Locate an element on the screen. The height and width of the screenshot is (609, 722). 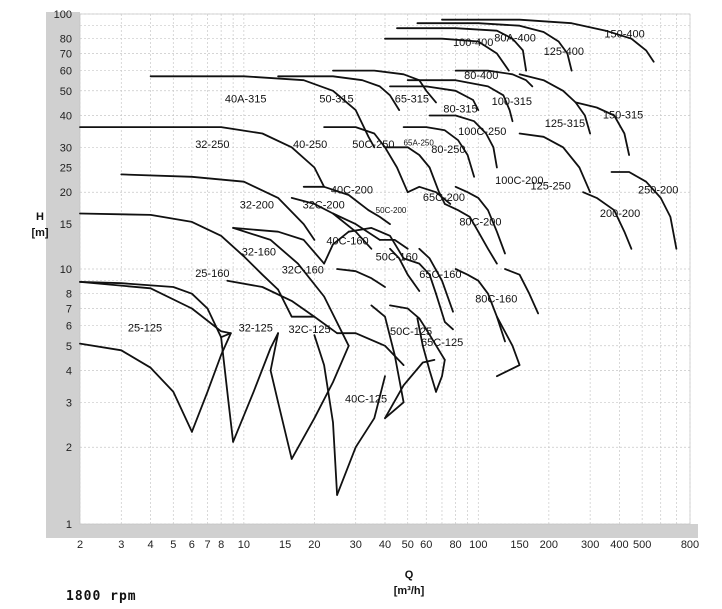
y-tick-label: 6 is located at coordinates (69, 327).